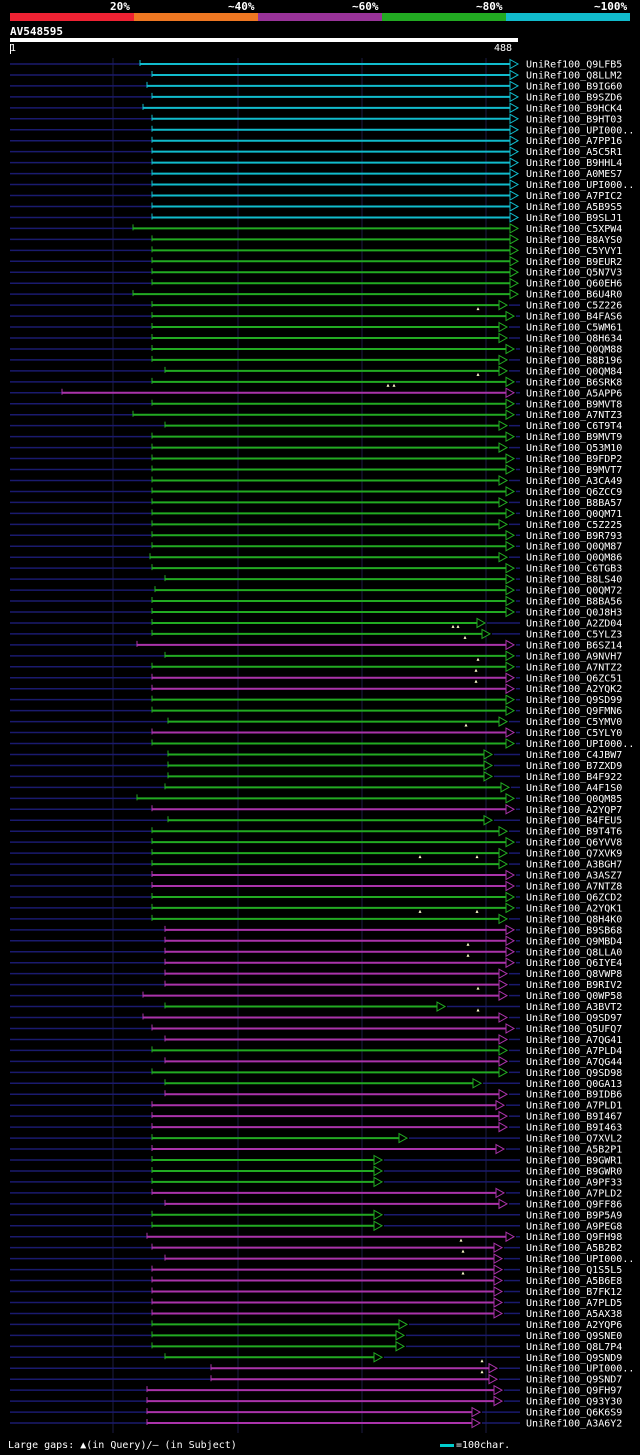  Describe the element at coordinates (316, 1204) in the screenshot. I see `hit-row: UniRef100_Q9FF86` at that location.